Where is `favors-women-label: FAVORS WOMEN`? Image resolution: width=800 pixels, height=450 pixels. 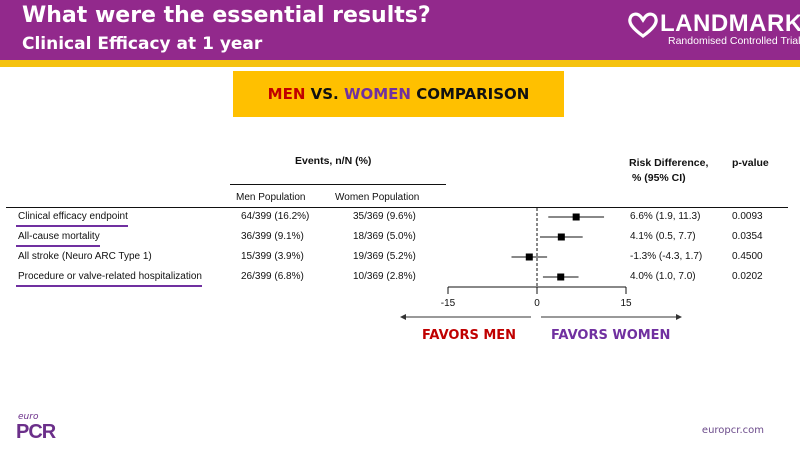 favors-women-label: FAVORS WOMEN is located at coordinates (611, 335).